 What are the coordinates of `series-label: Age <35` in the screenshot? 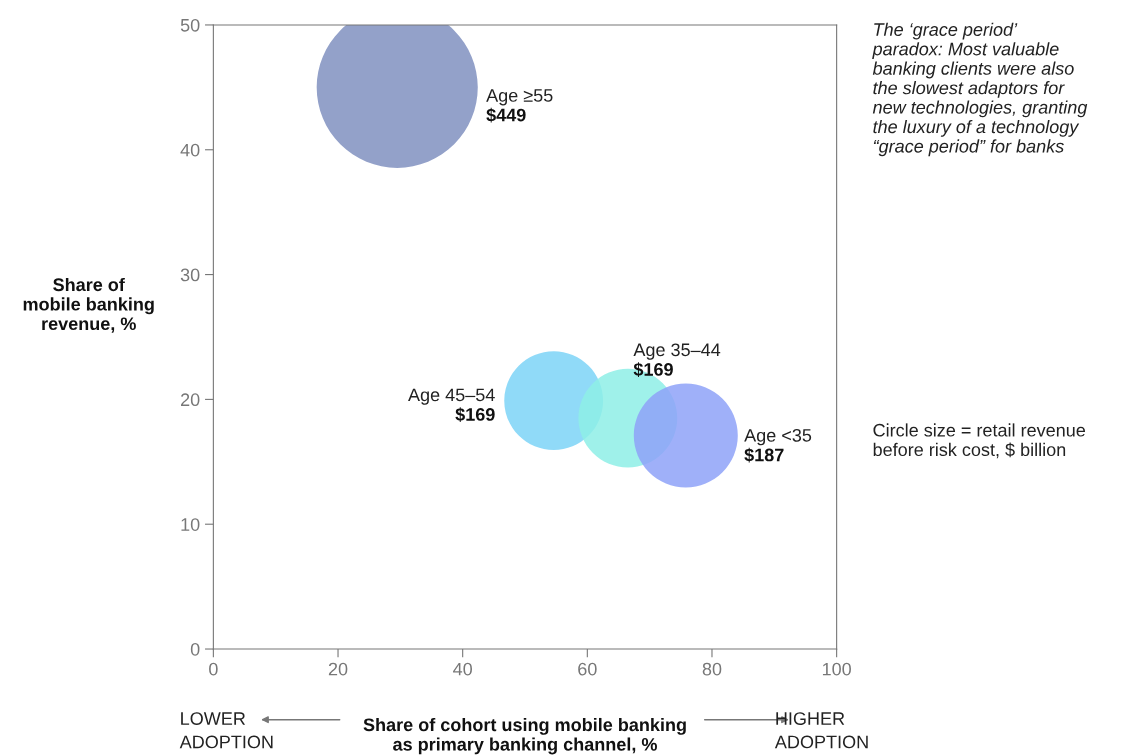 It's located at (778, 437).